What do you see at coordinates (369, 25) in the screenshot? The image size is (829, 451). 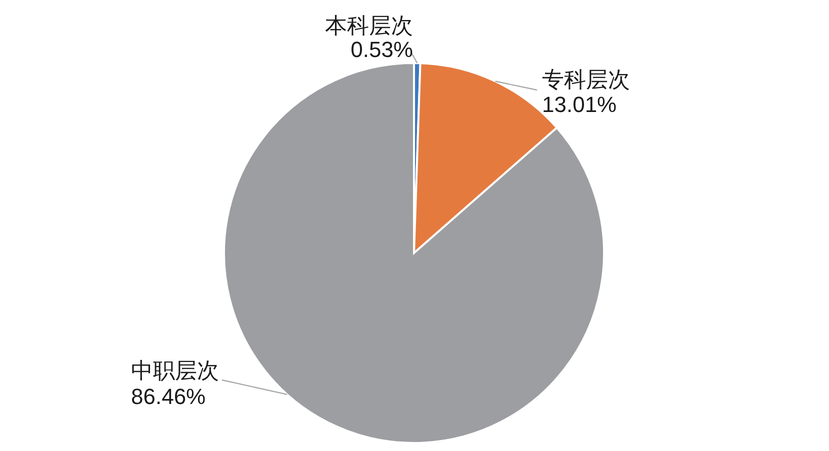 I see `slice-label: 本科层次` at bounding box center [369, 25].